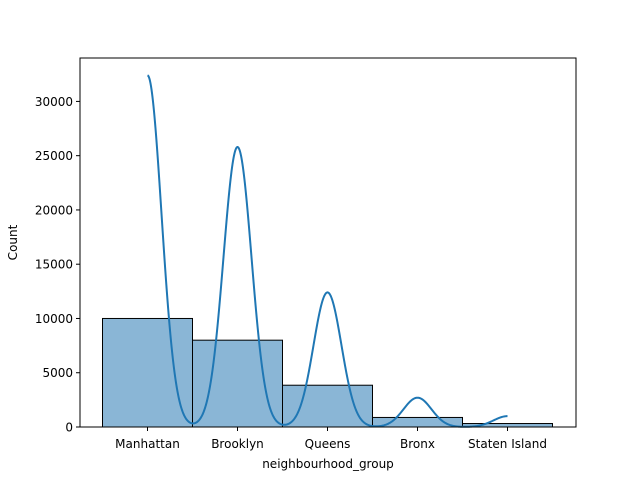 This screenshot has height=484, width=640. I want to click on bar-brooklyn, so click(237, 383).